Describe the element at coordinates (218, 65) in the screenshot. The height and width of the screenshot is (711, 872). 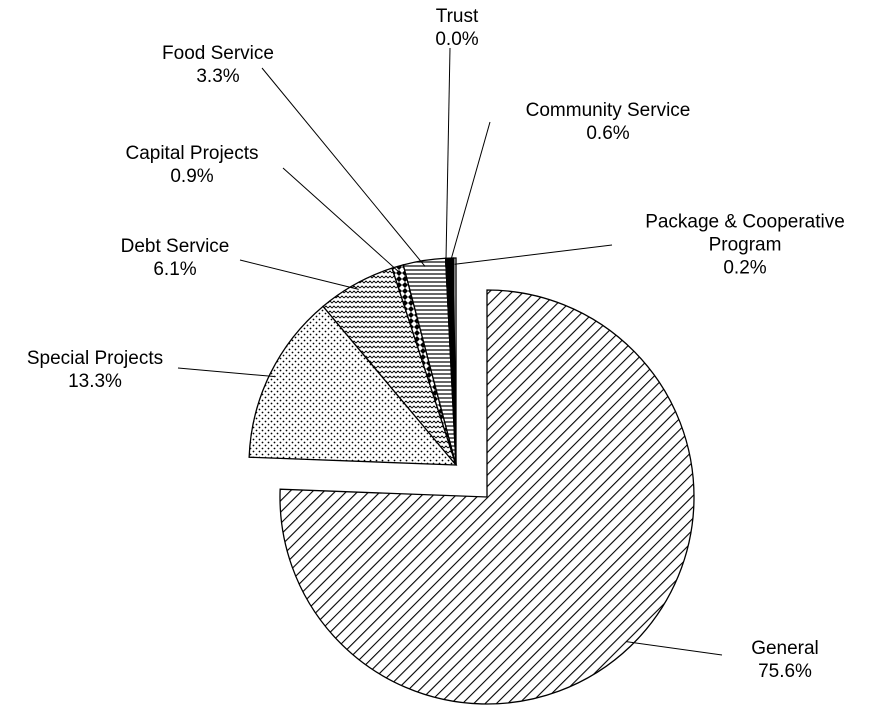
I see `slice-label: Food Service 3.3%` at that location.